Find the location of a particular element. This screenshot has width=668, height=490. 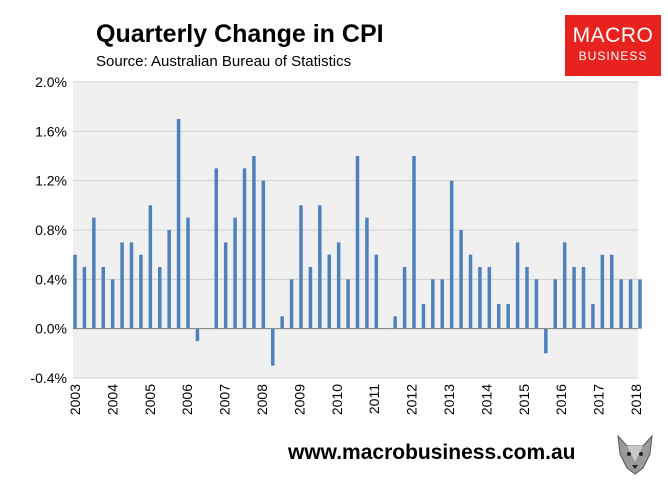

y-tick-label: 0.0% is located at coordinates (51, 329).